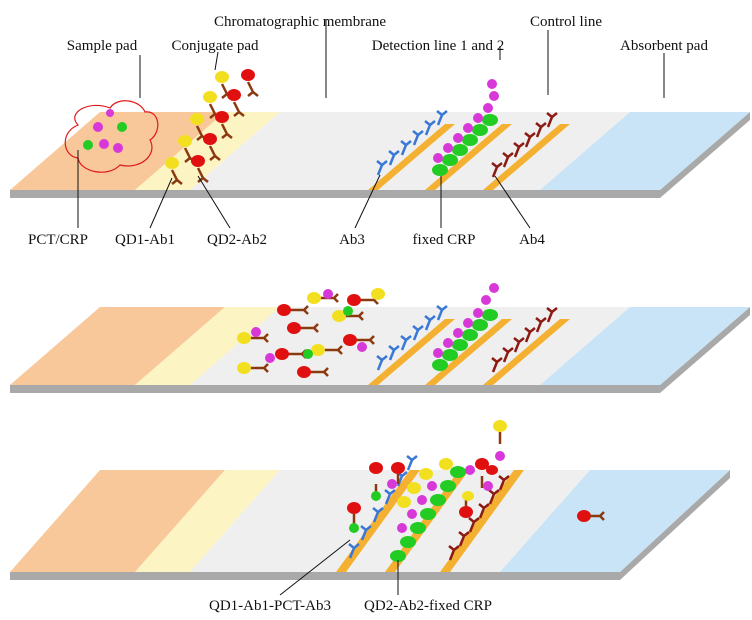 The image size is (752, 620). Describe the element at coordinates (270, 606) in the screenshot. I see `label-qd1-complex: QD1-Ab1-PCT-Ab3` at that location.